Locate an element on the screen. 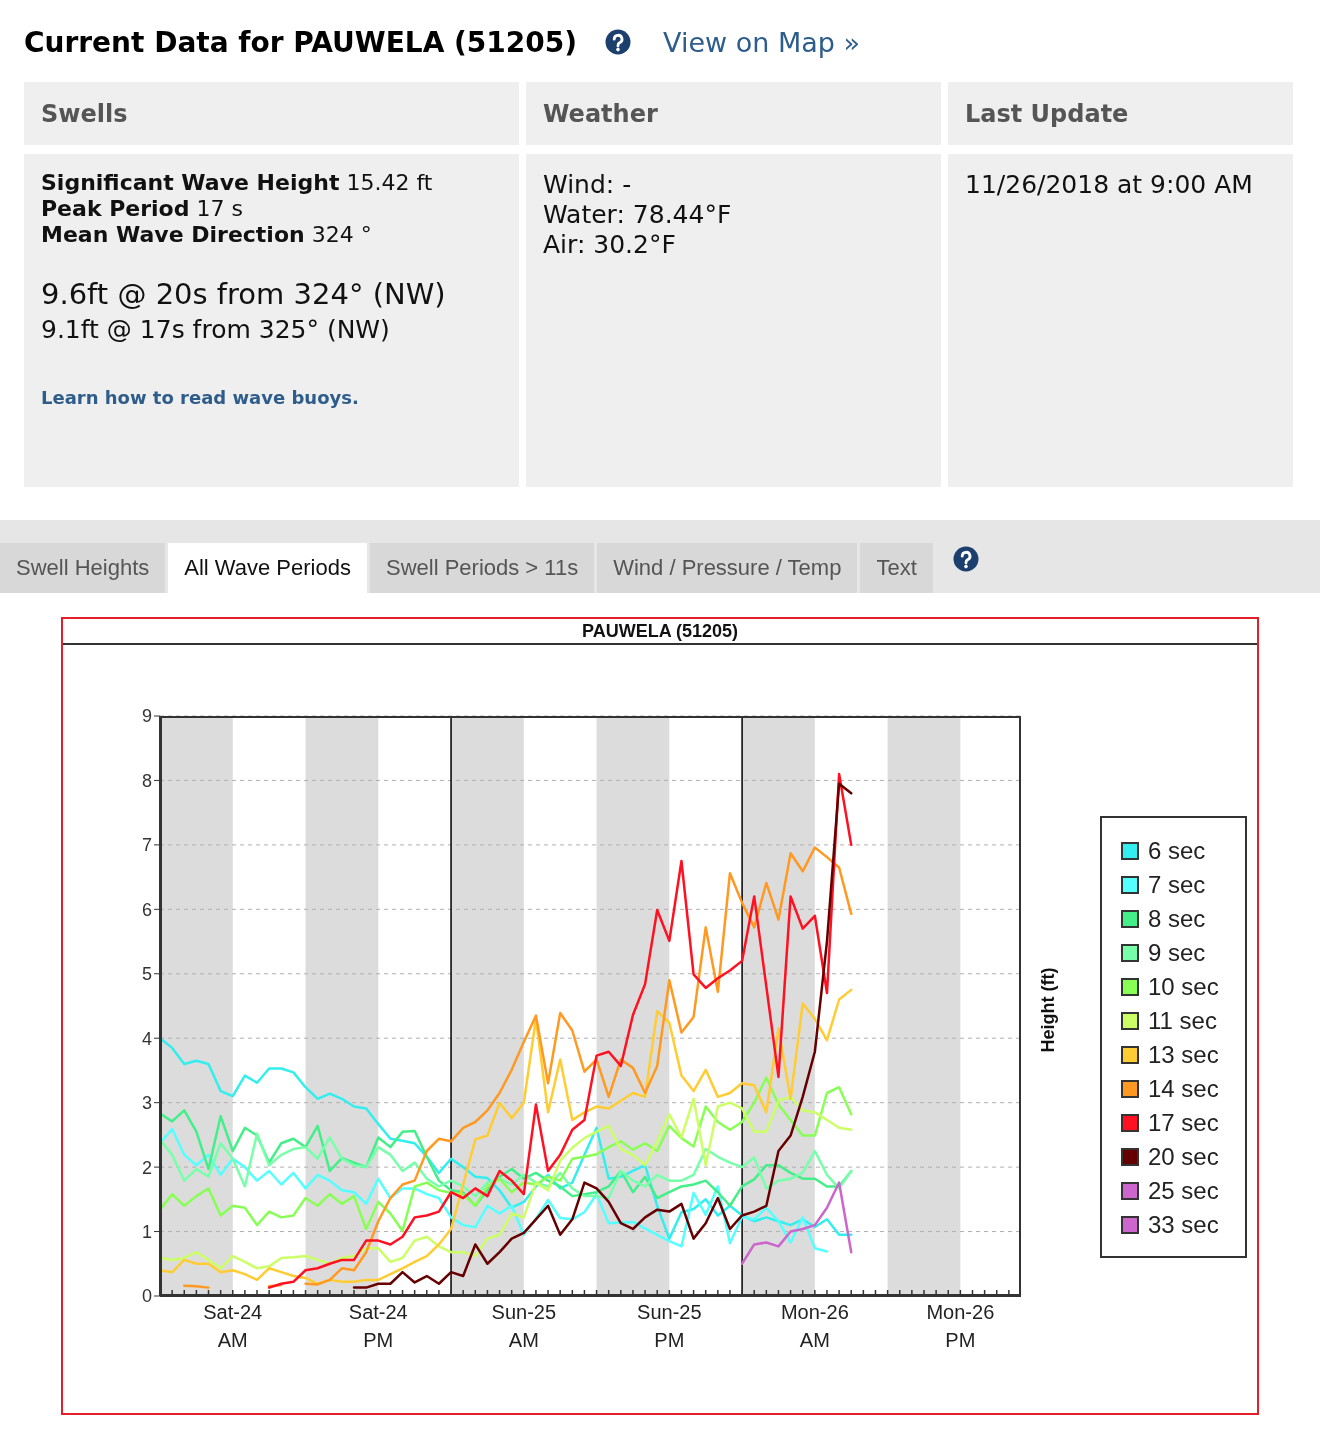 The width and height of the screenshot is (1320, 1434). legend-label: 11 sec is located at coordinates (1182, 1021).